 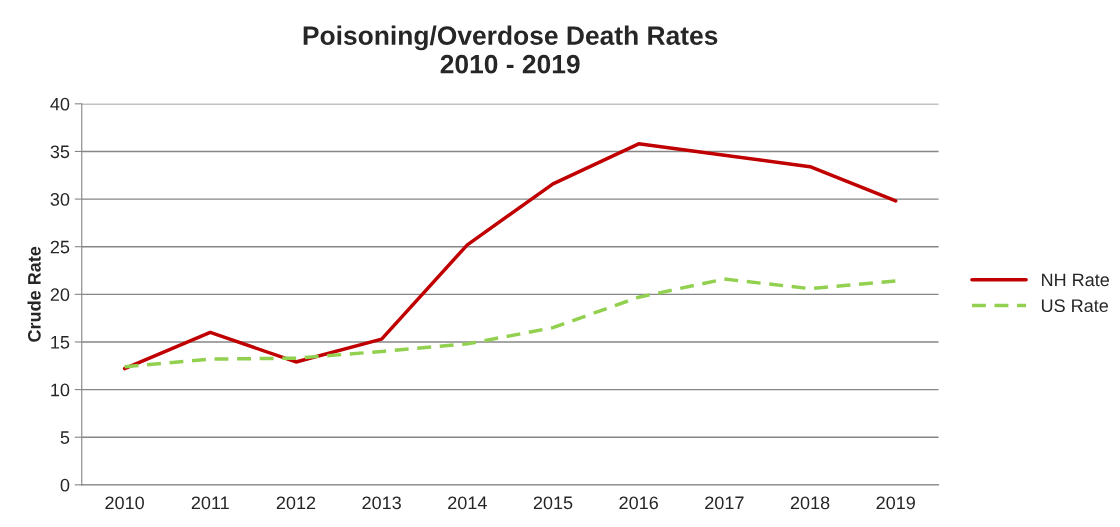 What do you see at coordinates (60, 152) in the screenshot?
I see `y-tick-label: 35` at bounding box center [60, 152].